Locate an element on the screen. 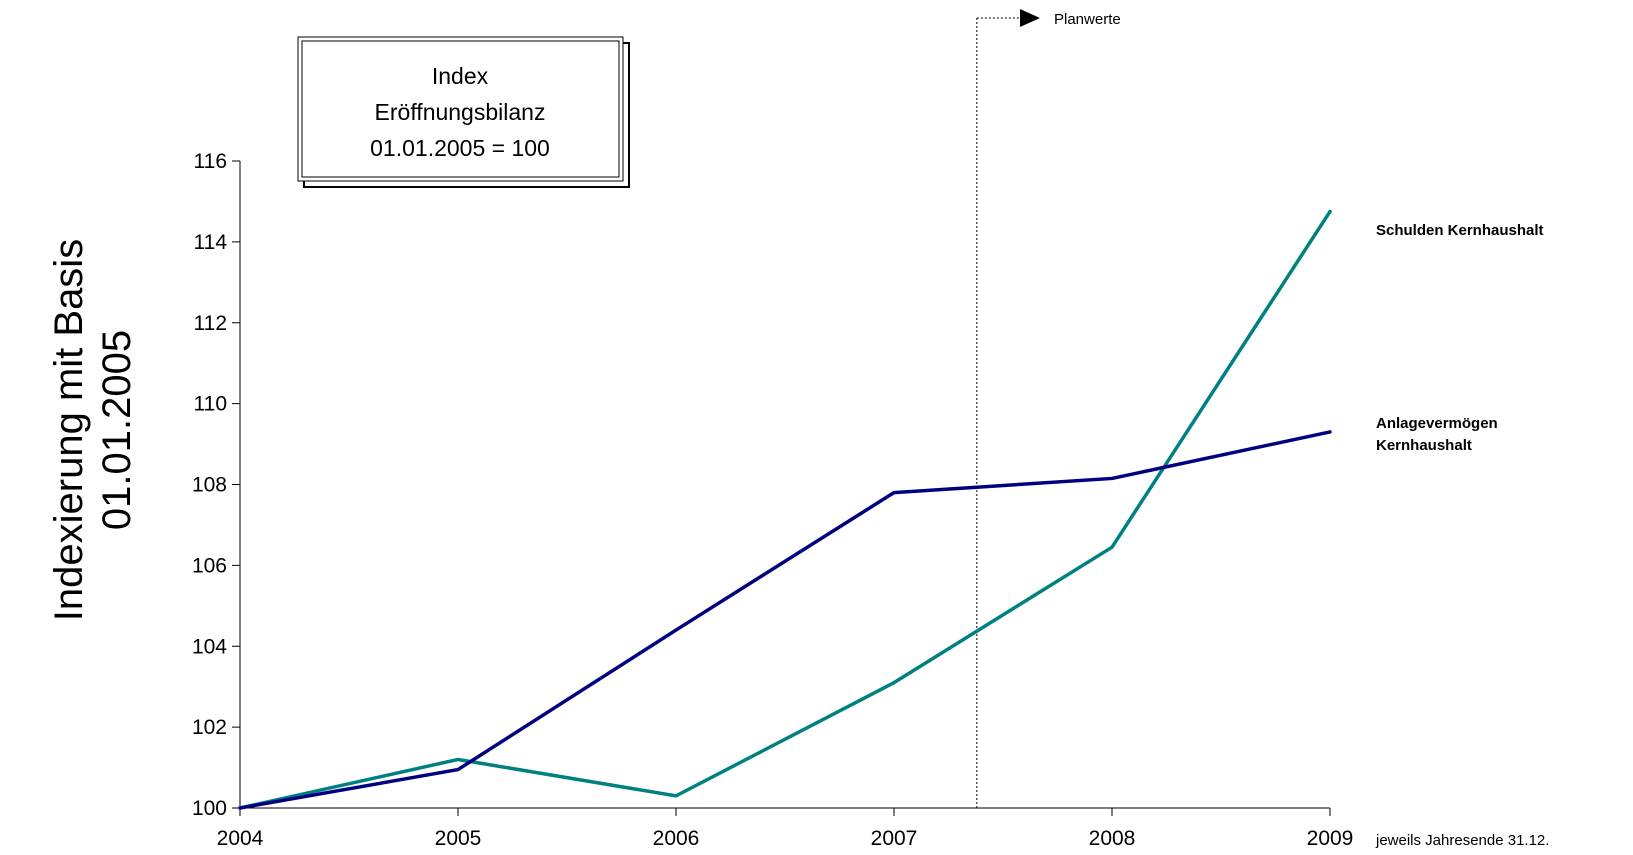  y-axis-title: Indexierung mit Basis 01.01.2005 is located at coordinates (93, 430).